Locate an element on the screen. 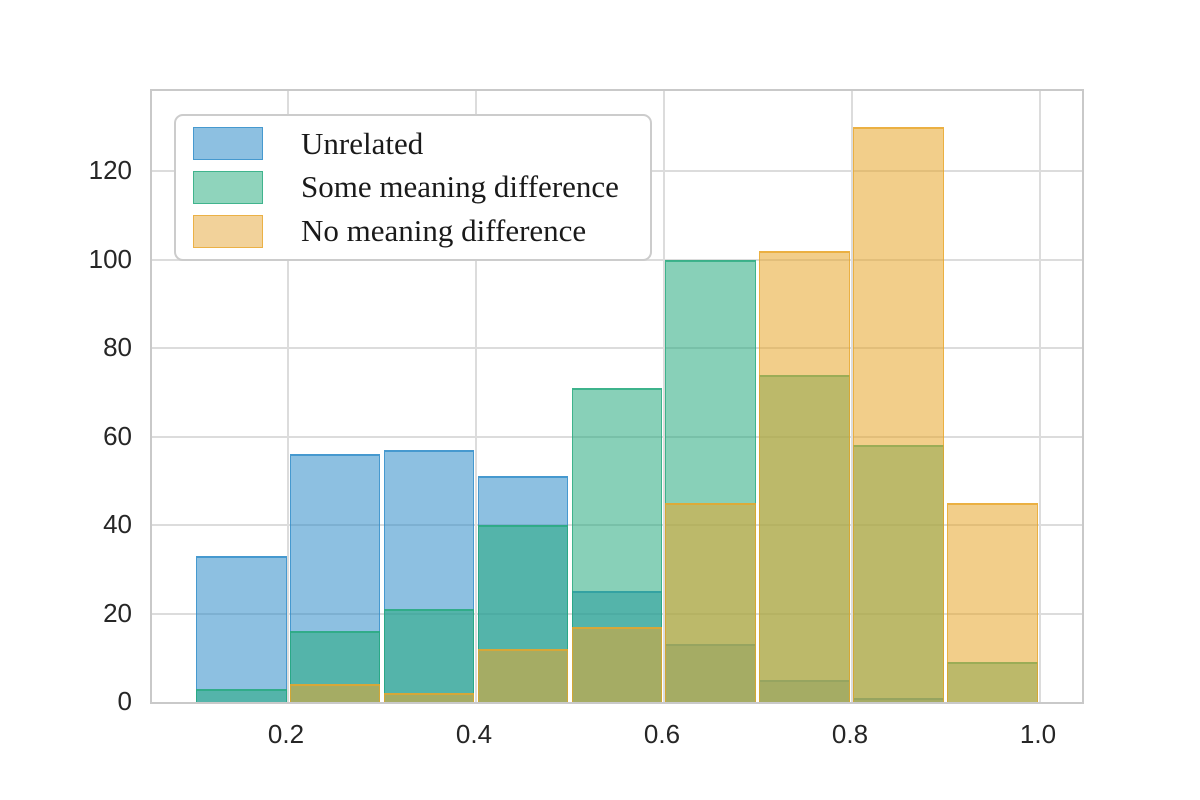 This screenshot has height=800, width=1200. histogram-bar-series2-bin5 is located at coordinates (711, 602).